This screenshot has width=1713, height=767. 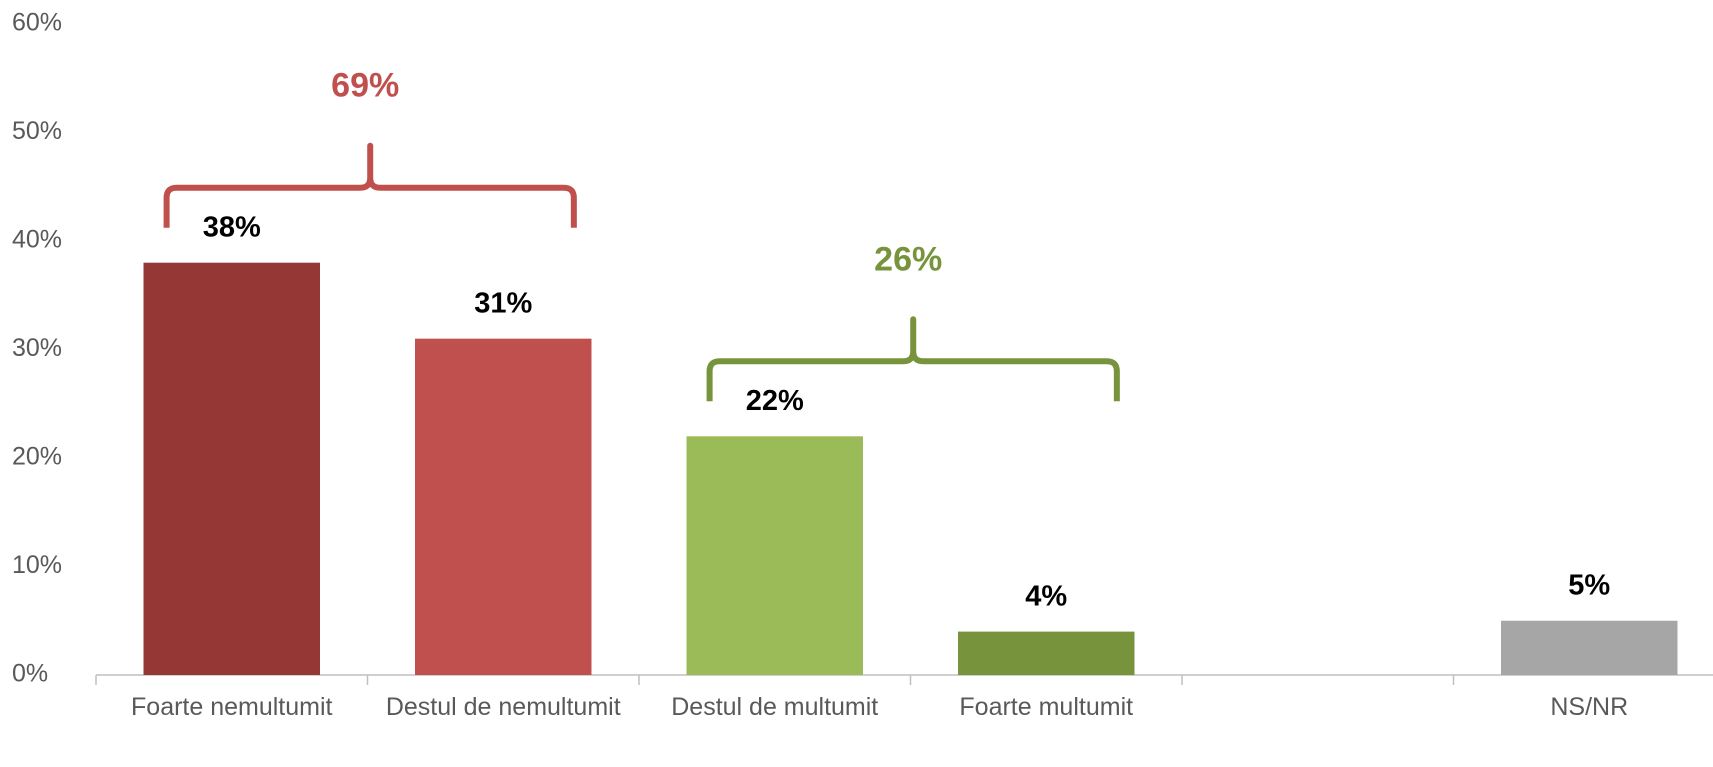 What do you see at coordinates (232, 227) in the screenshot?
I see `value-label: 38%` at bounding box center [232, 227].